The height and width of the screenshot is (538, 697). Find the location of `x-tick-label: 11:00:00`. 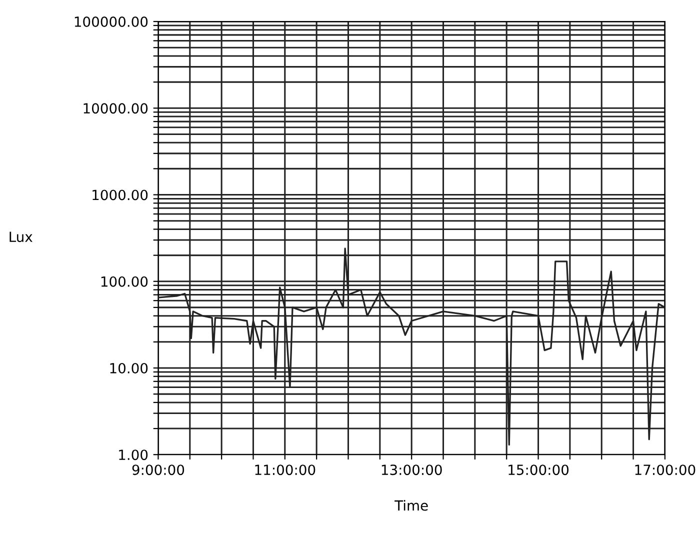

x-tick-label: 11:00:00 is located at coordinates (285, 470).